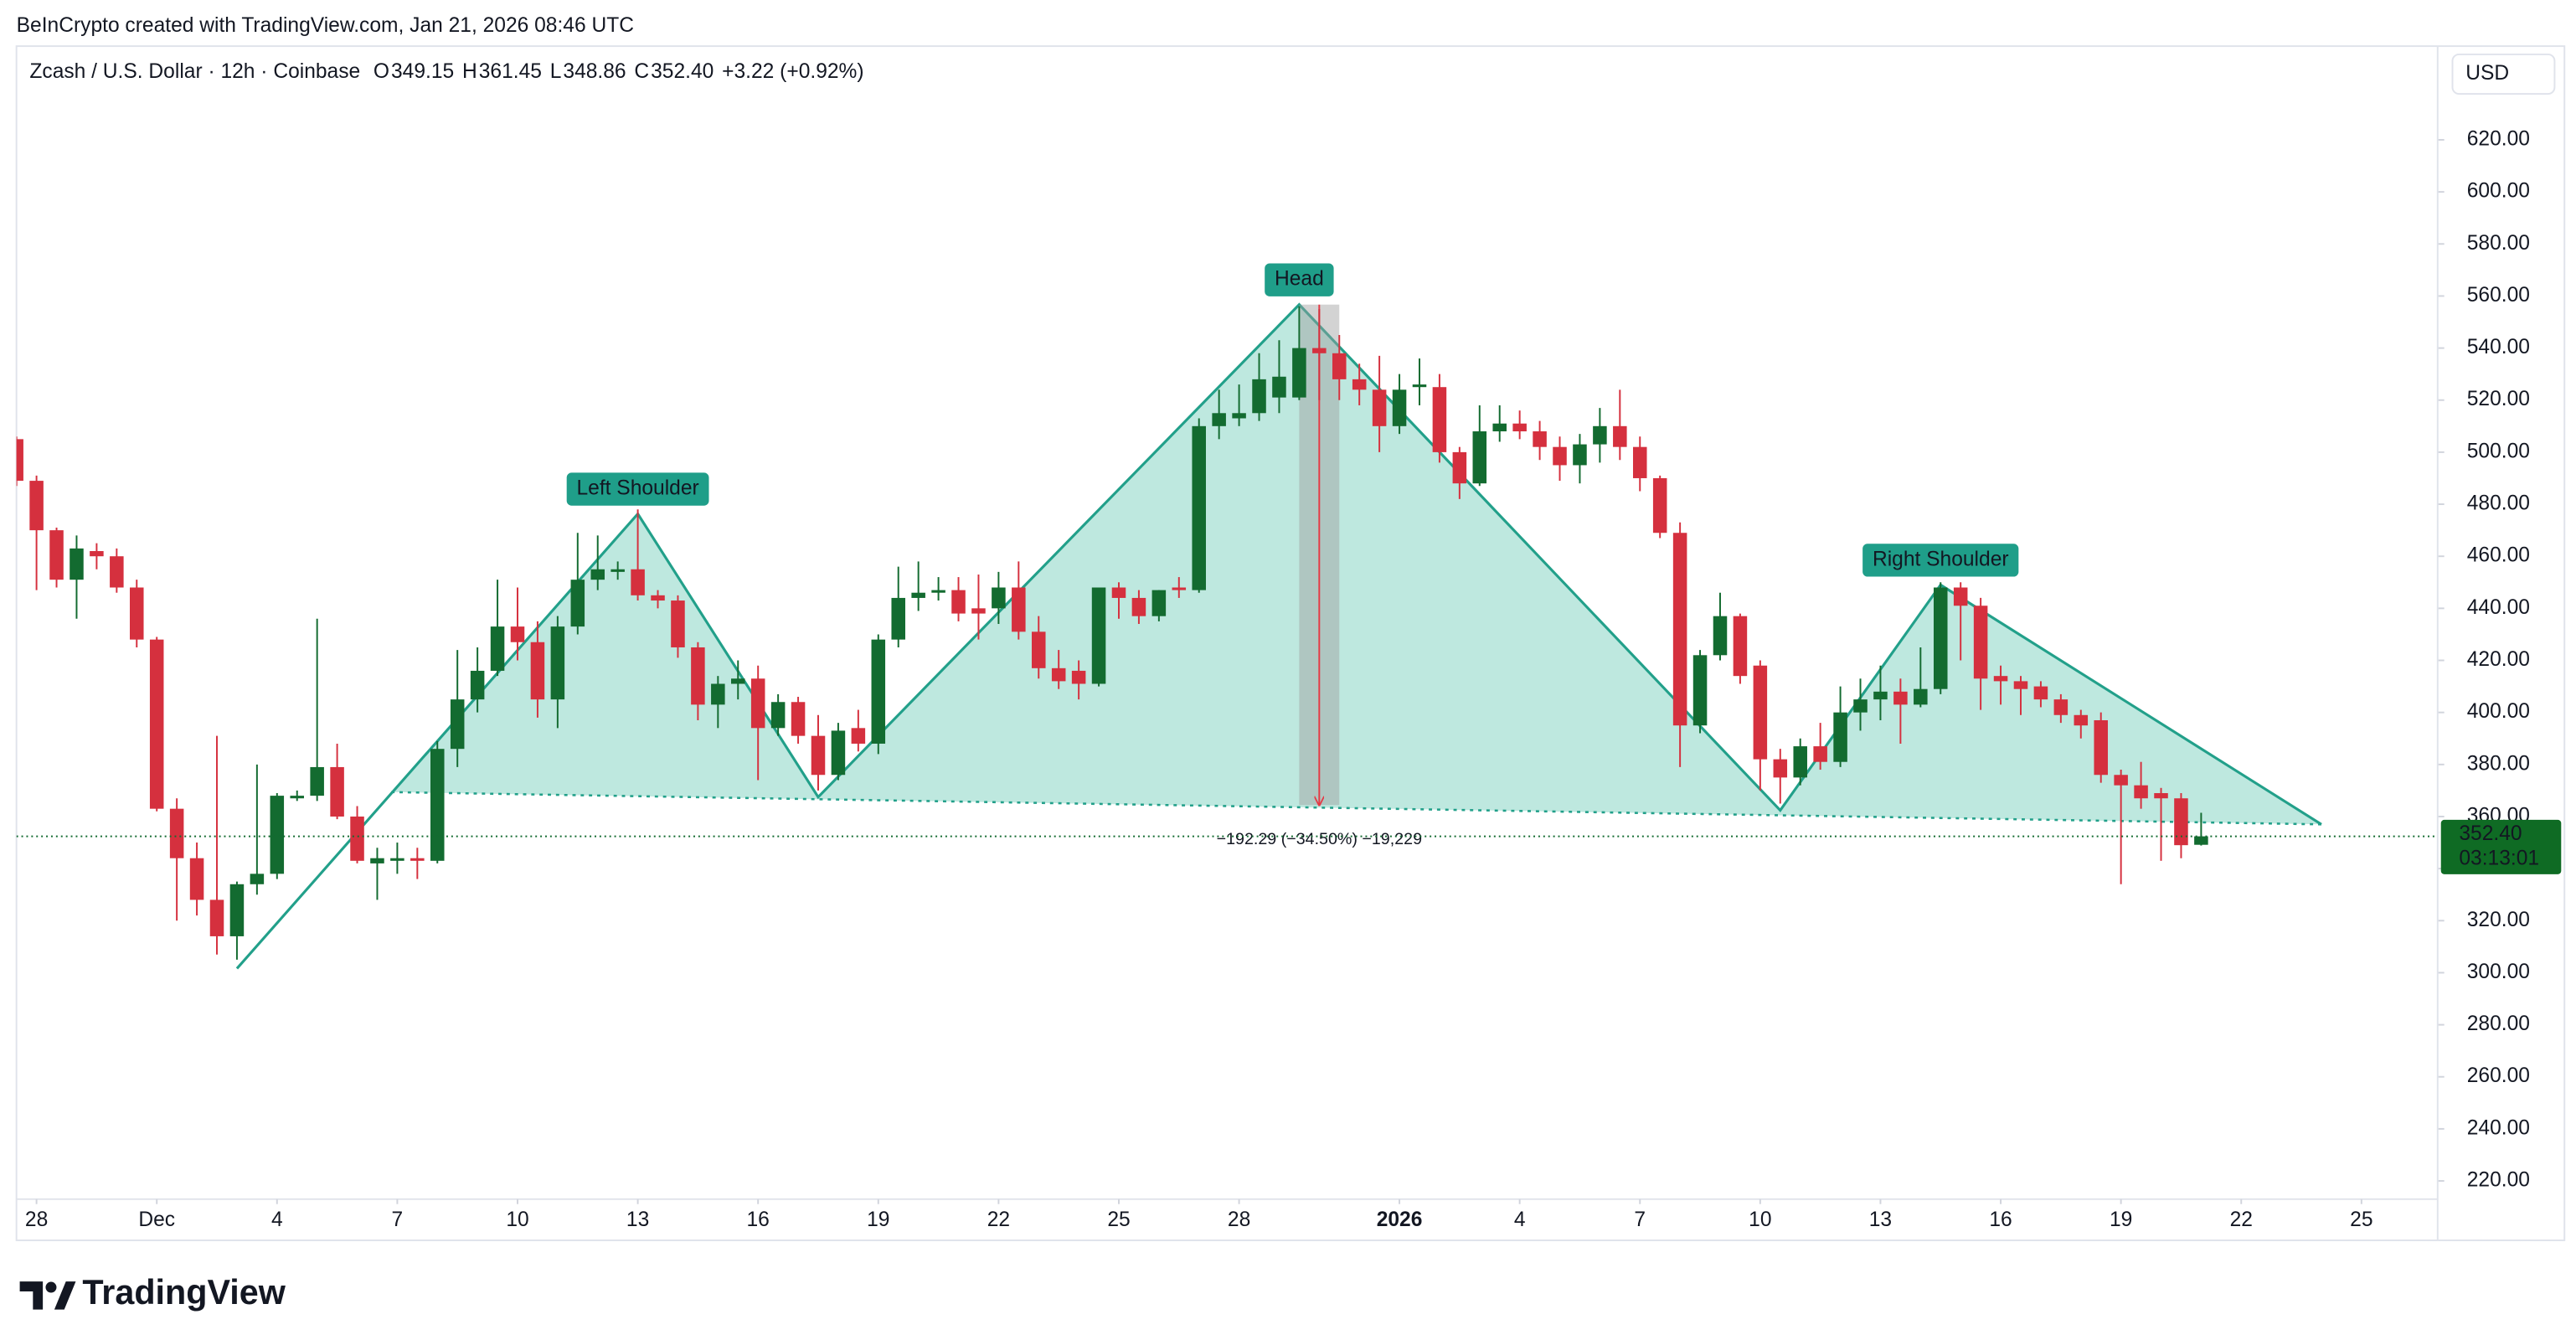  What do you see at coordinates (422, 71) in the screenshot?
I see `legend-value: 349.15` at bounding box center [422, 71].